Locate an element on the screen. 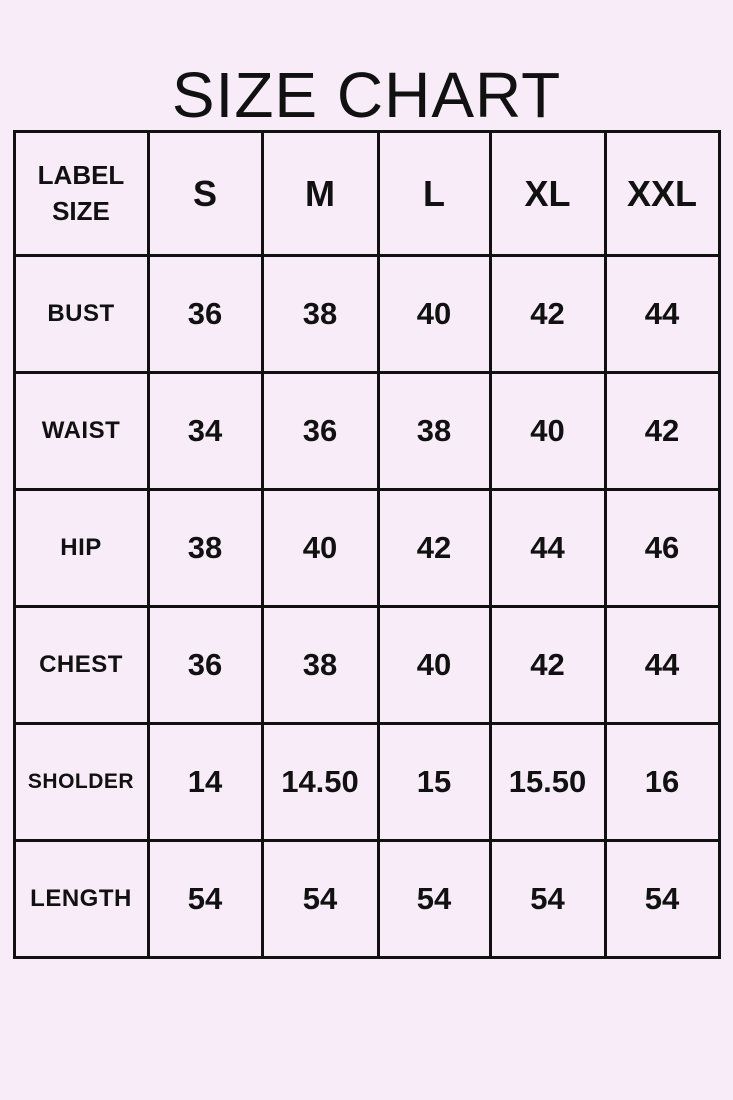 The width and height of the screenshot is (733, 1100). table-row-sholder: SHOLDER 14 14.50 15 15.50 16 is located at coordinates (366, 782).